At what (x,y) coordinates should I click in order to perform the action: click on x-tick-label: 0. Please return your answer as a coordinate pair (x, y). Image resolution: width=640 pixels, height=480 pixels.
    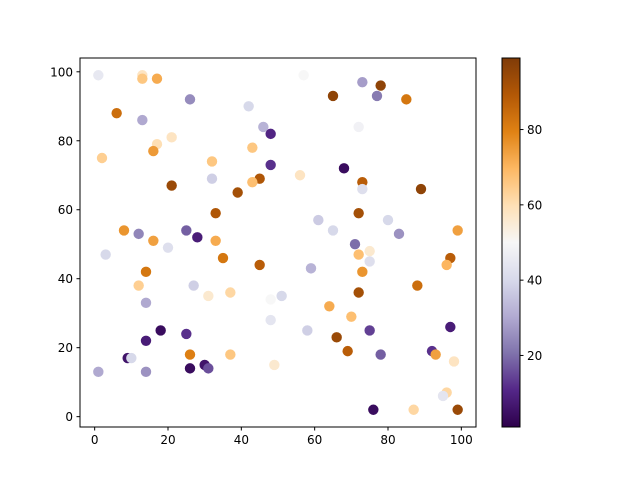
    Looking at the image, I should click on (95, 440).